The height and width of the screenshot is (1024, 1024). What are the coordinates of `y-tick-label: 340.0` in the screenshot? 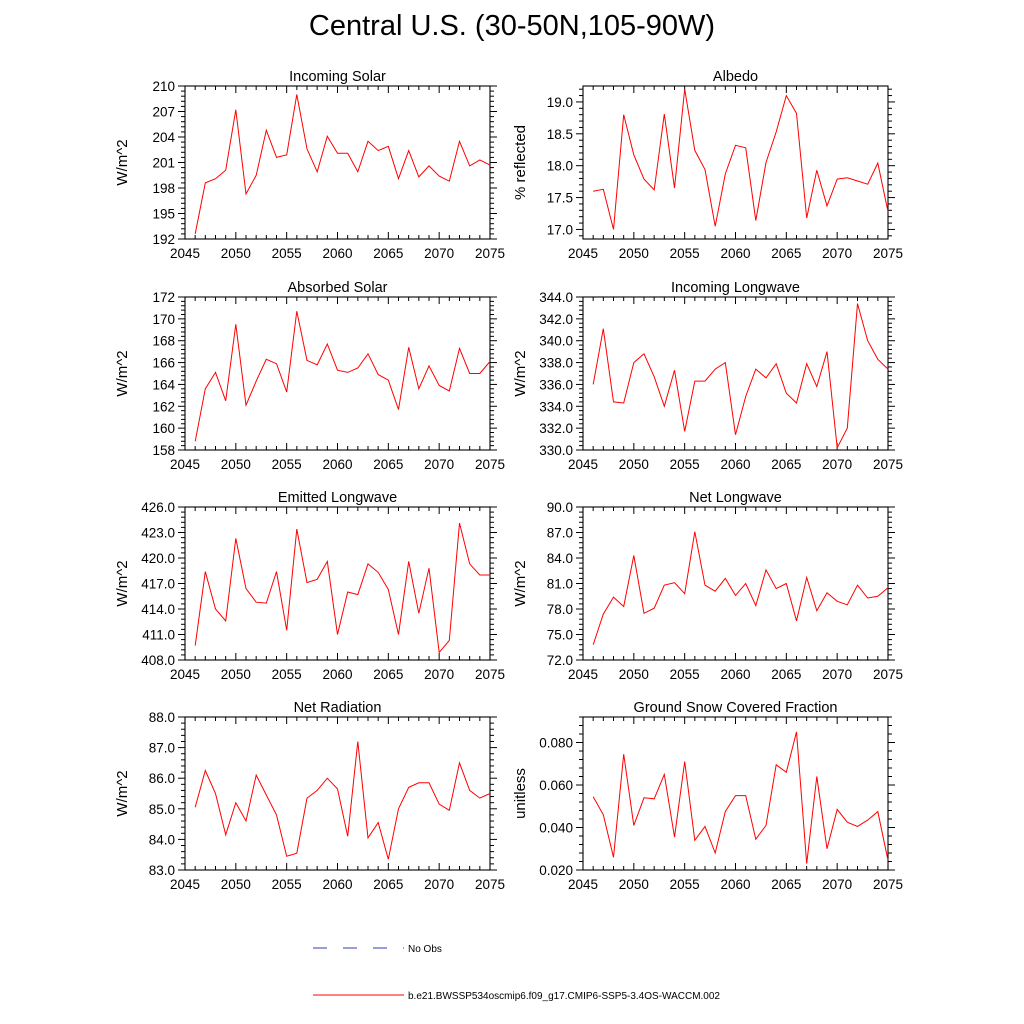 It's located at (556, 341).